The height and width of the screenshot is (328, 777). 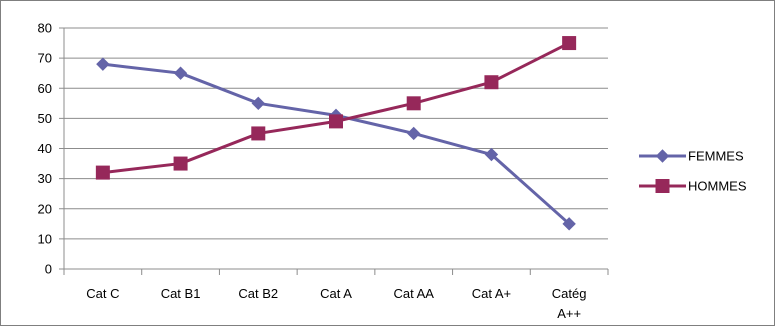 What do you see at coordinates (693, 171) in the screenshot?
I see `legend: FEMMES HOMMES` at bounding box center [693, 171].